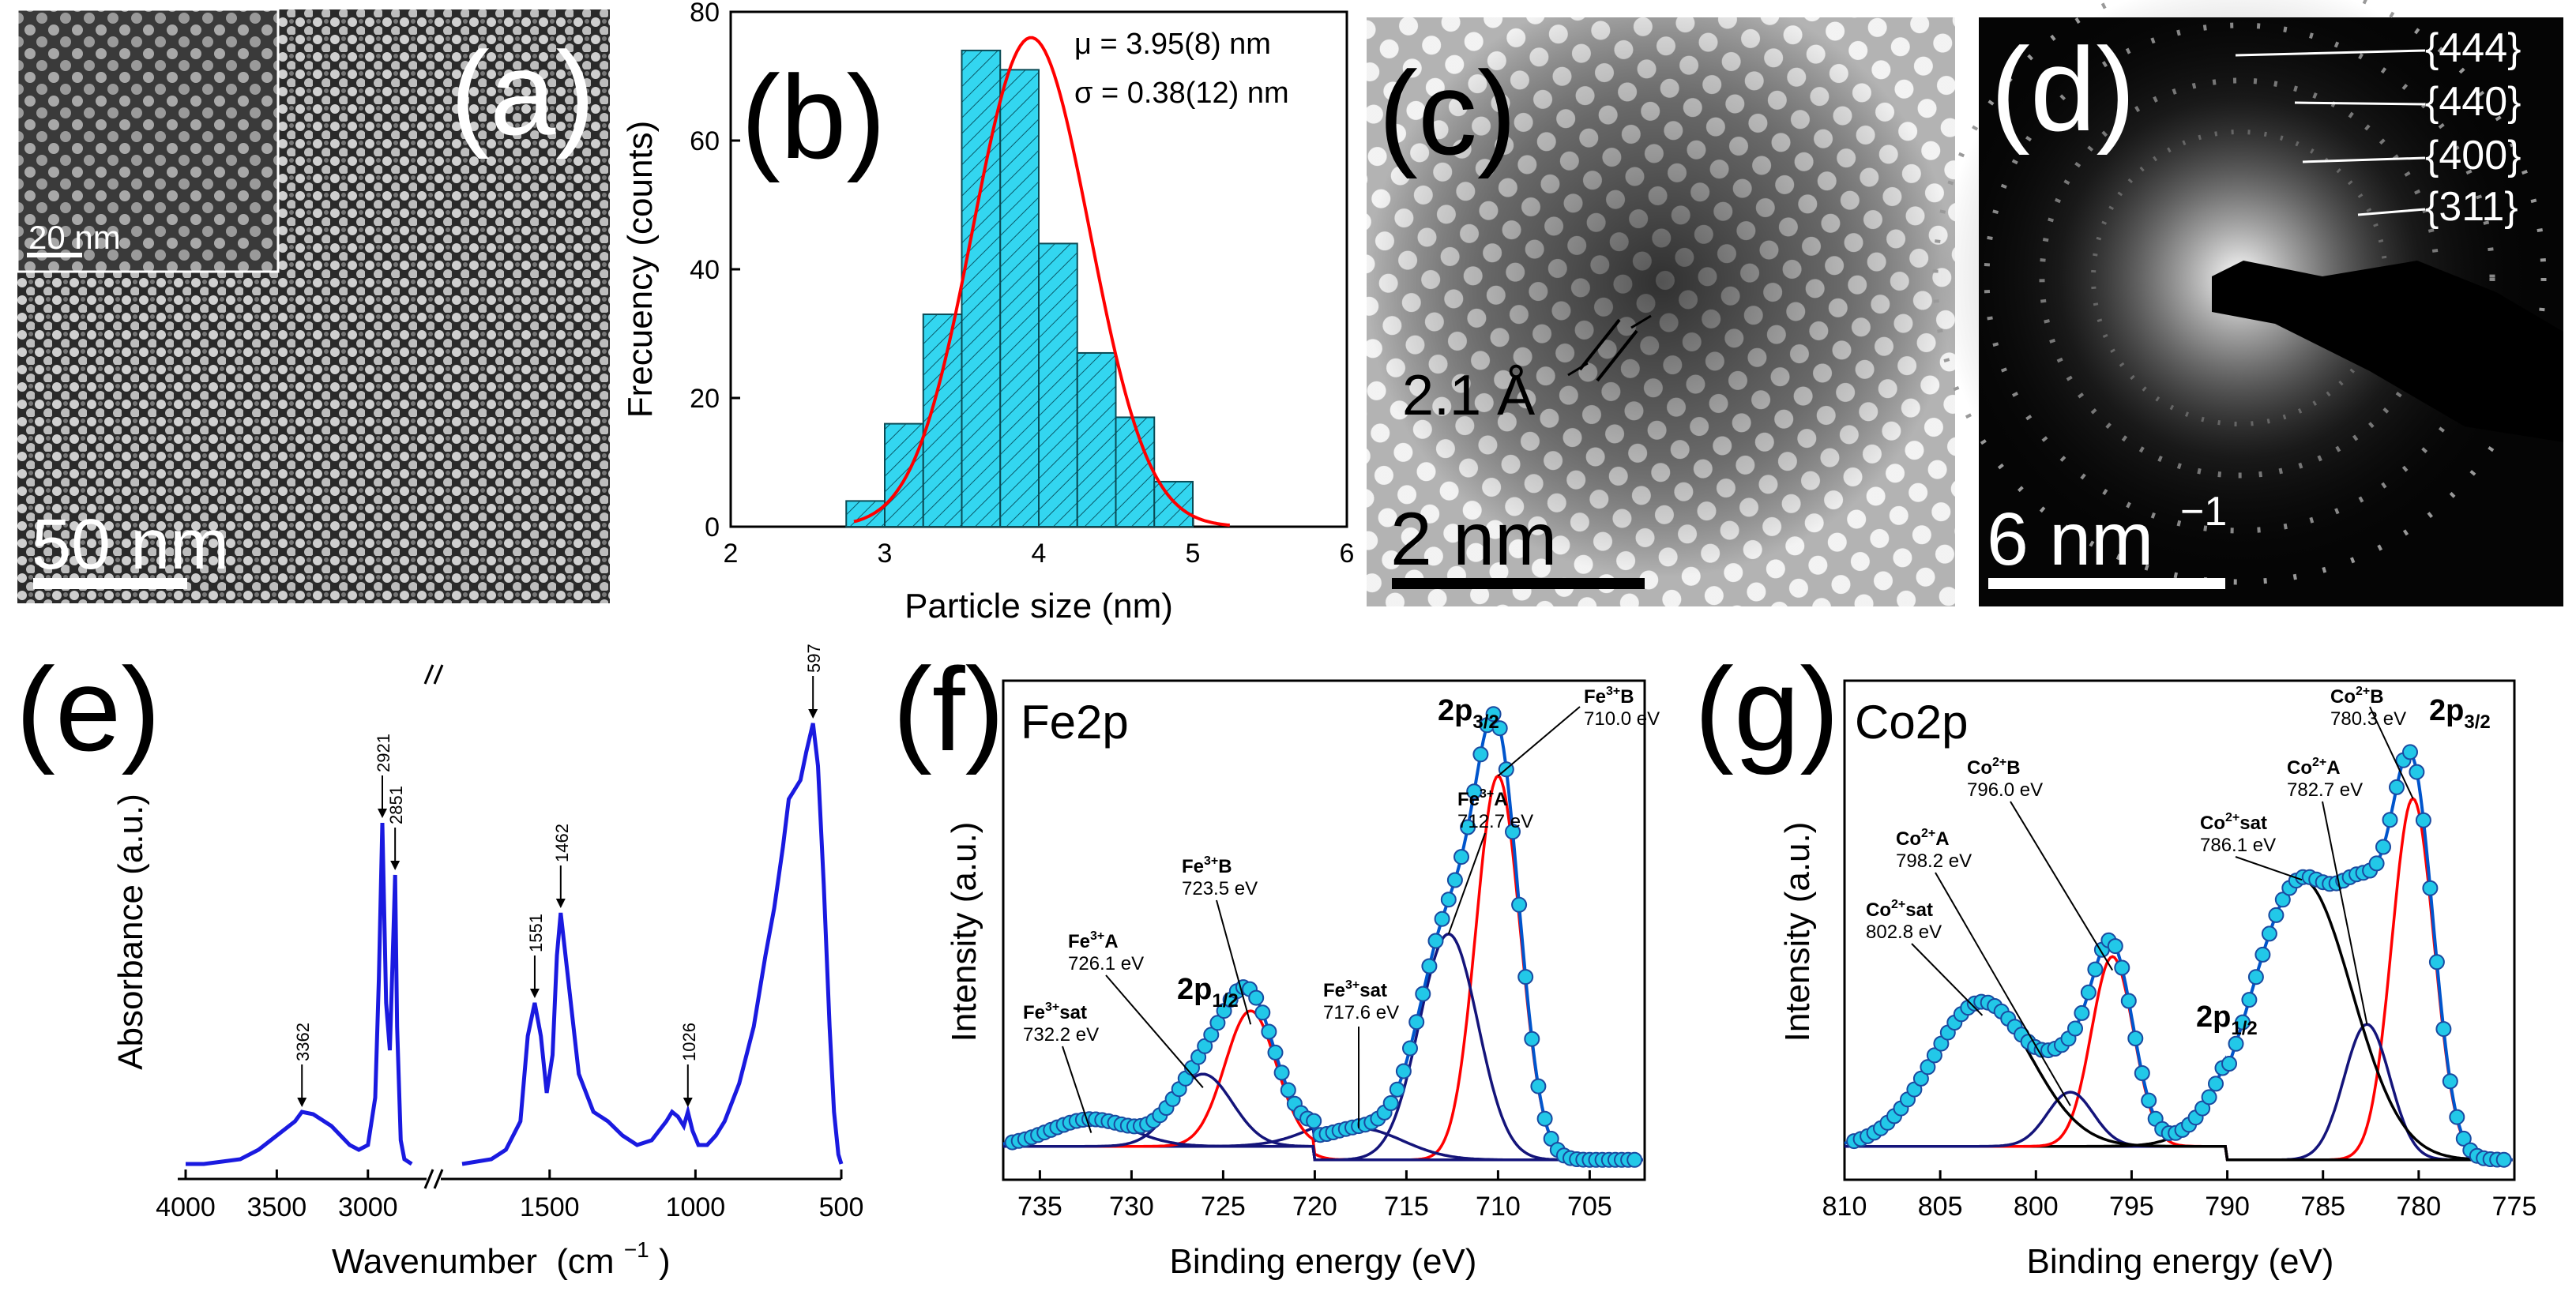 This screenshot has width=2576, height=1299. I want to click on ring-label-311: {311}, so click(2437, 207).